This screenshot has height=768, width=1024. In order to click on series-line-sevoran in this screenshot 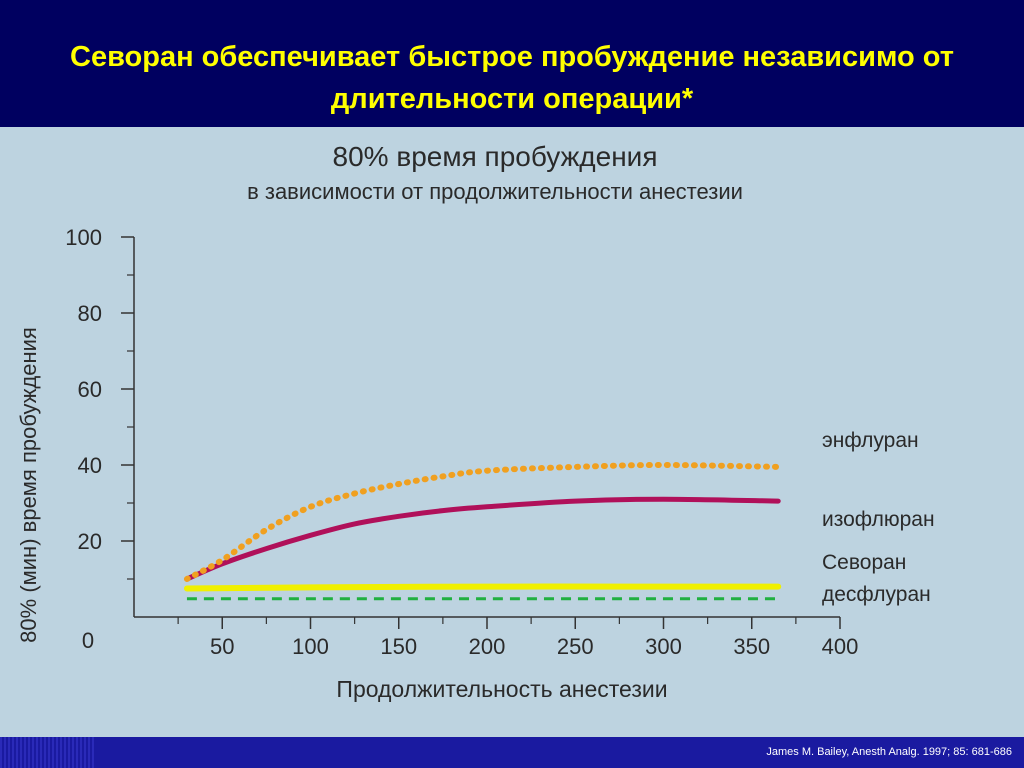, I will do `click(482, 587)`.